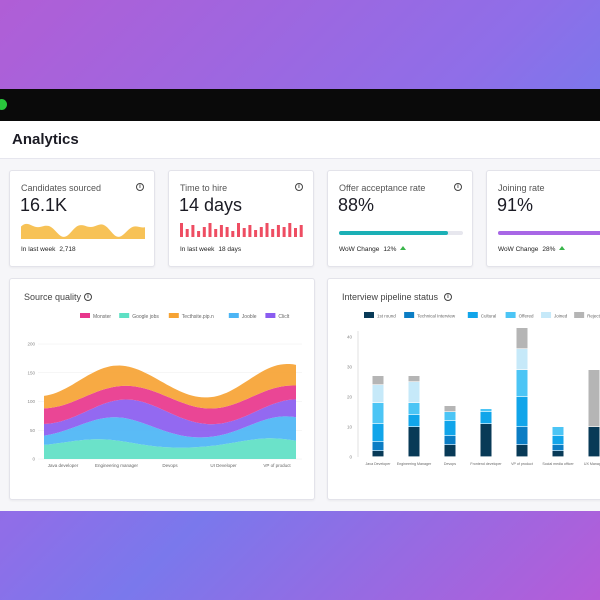 This screenshot has height=600, width=600. Describe the element at coordinates (242, 316) in the screenshot. I see `legend-item: Jooble` at that location.